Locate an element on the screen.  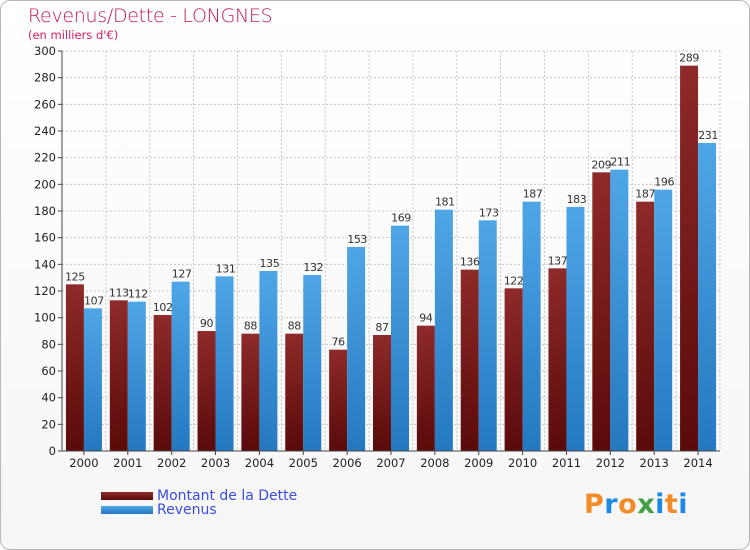
data-label-dette: 136 is located at coordinates (470, 262).